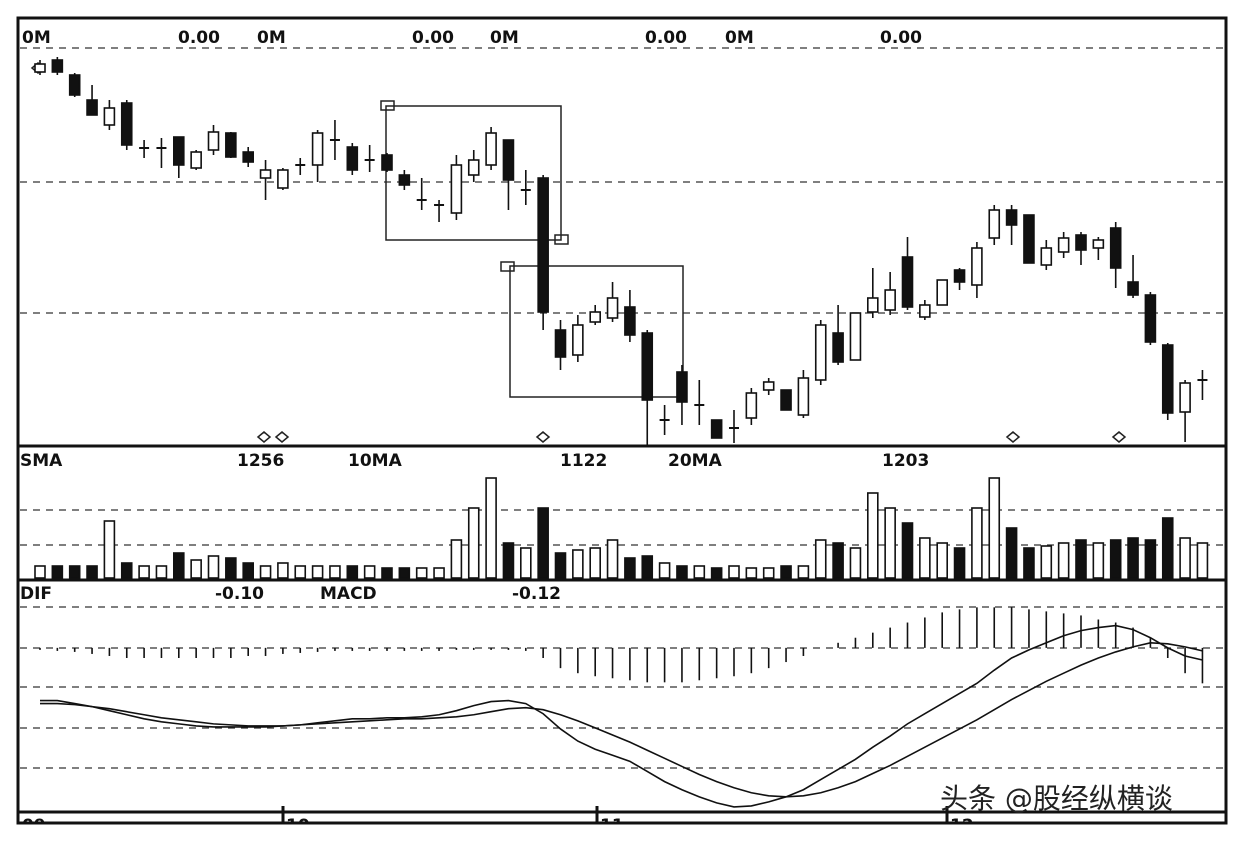 Image resolution: width=1242 pixels, height=842 pixels. What do you see at coordinates (583, 461) in the screenshot?
I see `volume-label: 1122` at bounding box center [583, 461].